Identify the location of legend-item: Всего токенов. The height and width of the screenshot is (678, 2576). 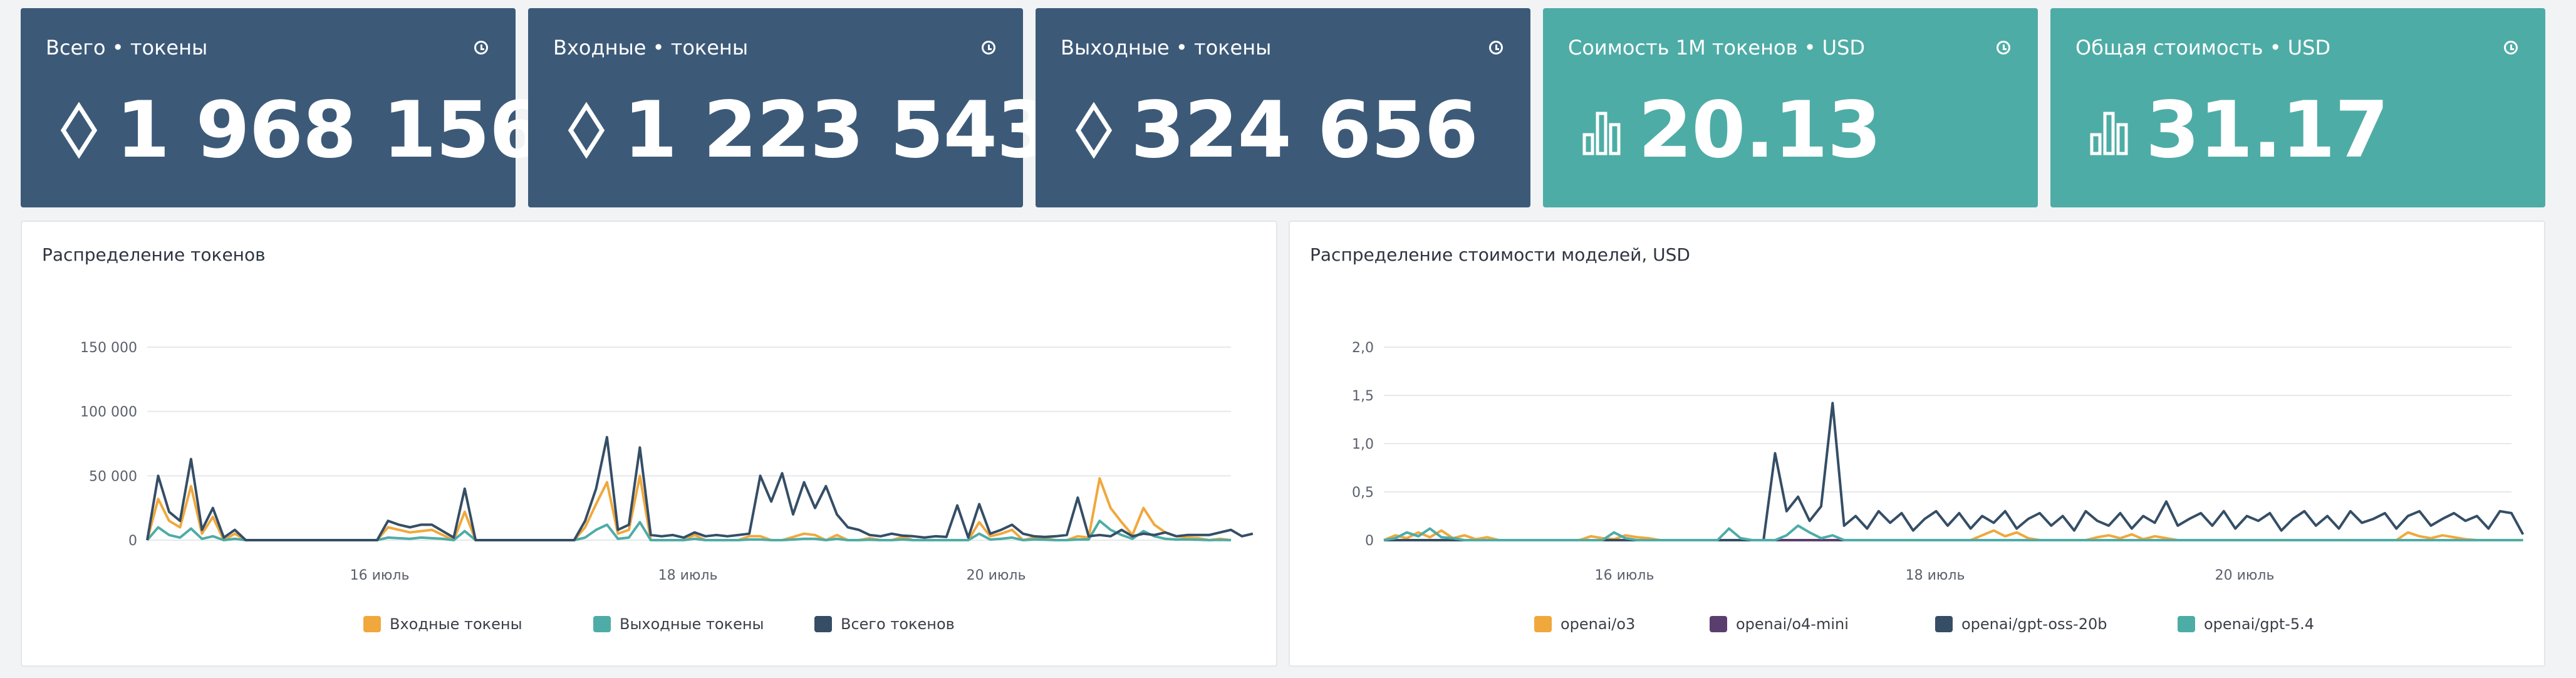
(884, 624).